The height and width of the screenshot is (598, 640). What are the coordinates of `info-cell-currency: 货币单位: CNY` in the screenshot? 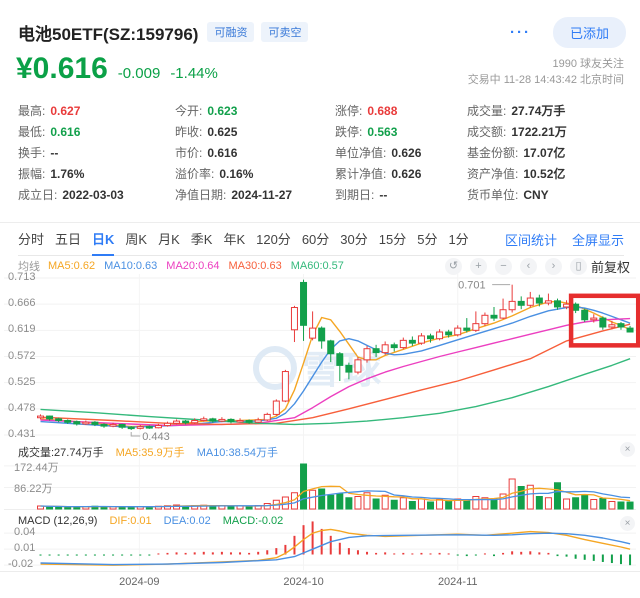 It's located at (508, 195).